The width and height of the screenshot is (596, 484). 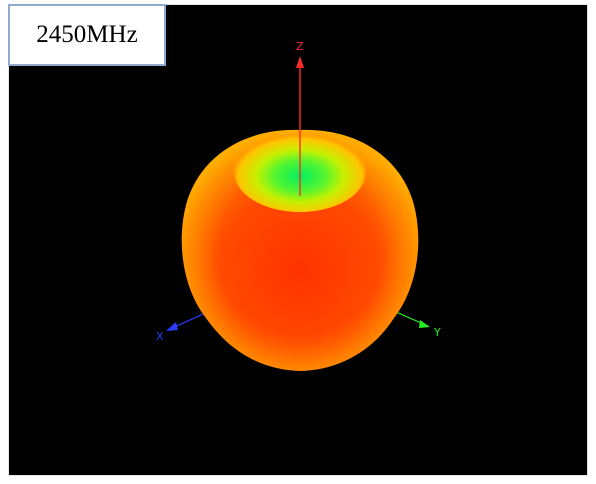 What do you see at coordinates (300, 46) in the screenshot?
I see `z-axis-label: Z` at bounding box center [300, 46].